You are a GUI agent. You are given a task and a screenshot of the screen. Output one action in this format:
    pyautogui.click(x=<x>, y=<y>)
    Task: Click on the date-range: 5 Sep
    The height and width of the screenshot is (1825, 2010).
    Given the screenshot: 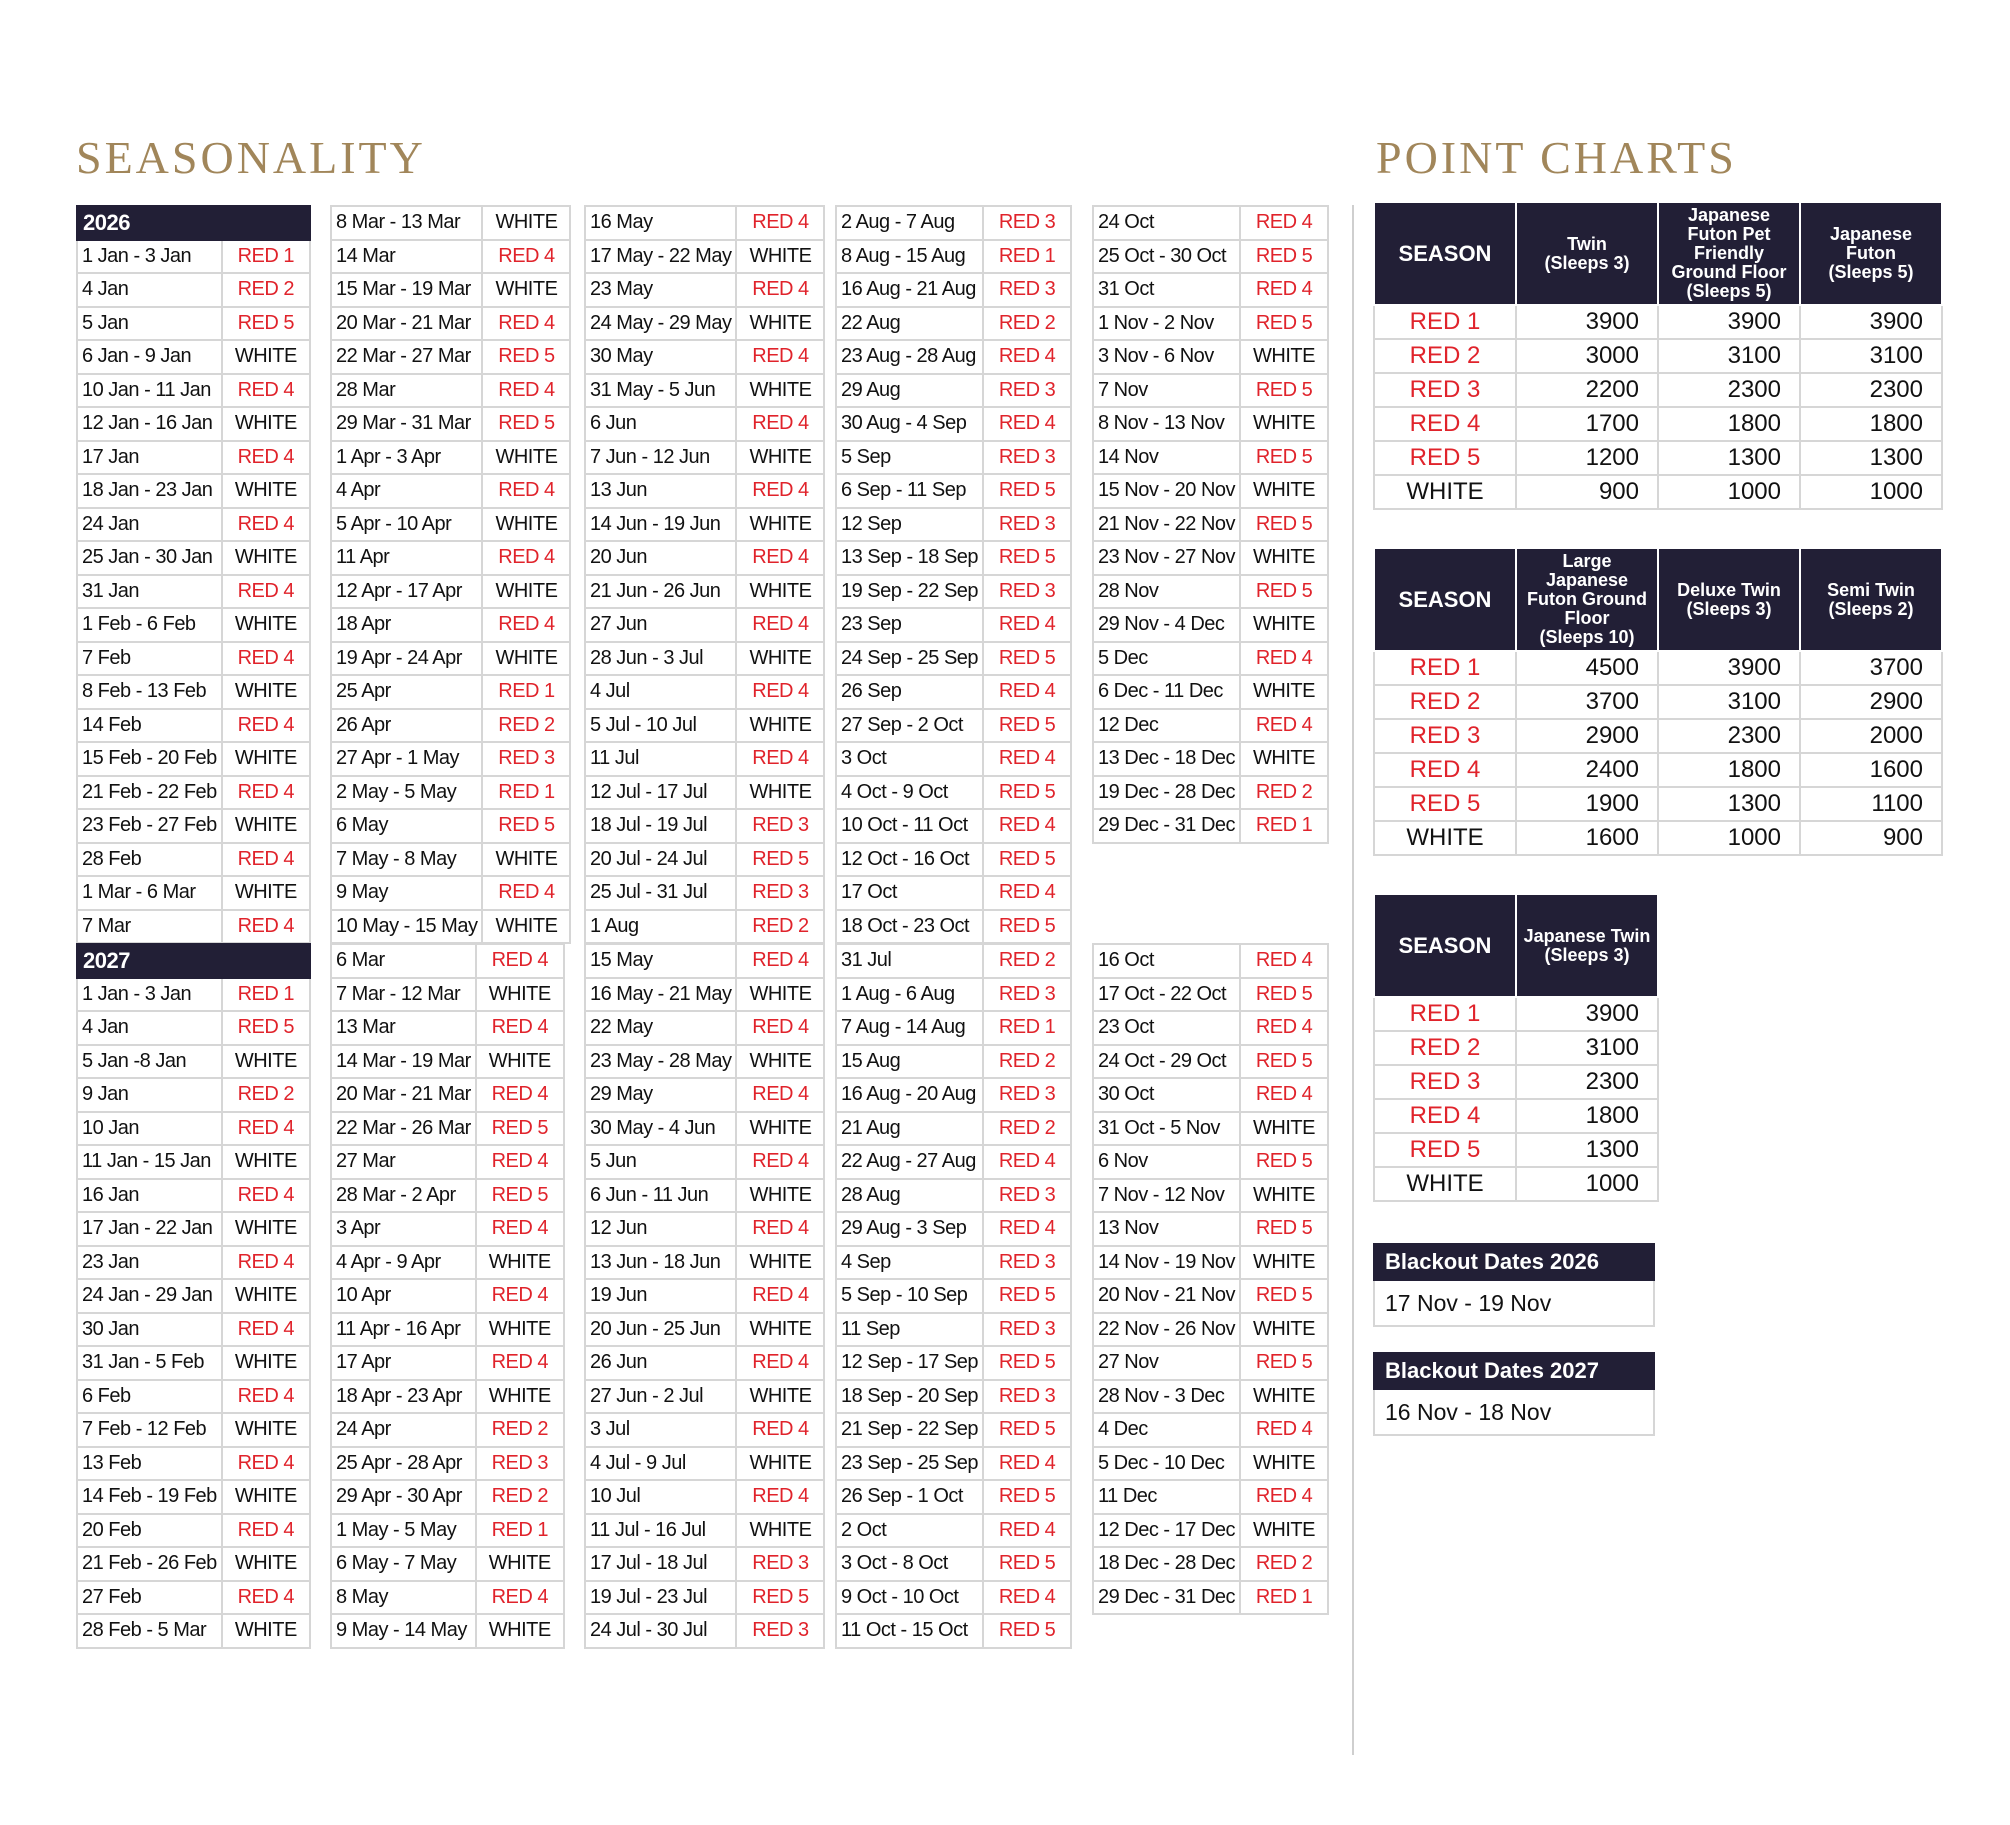 What is the action you would take?
    pyautogui.click(x=909, y=457)
    